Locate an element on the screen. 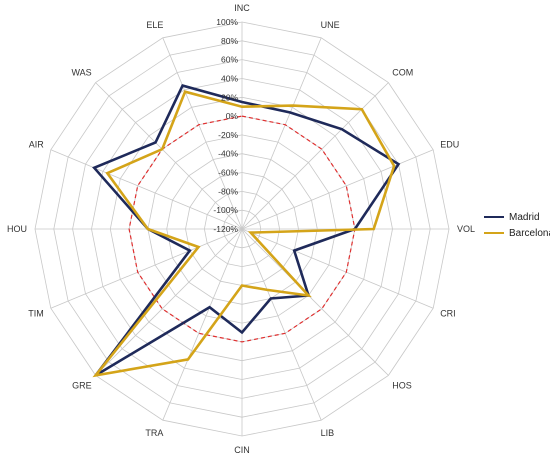 Image resolution: width=550 pixels, height=461 pixels. axis-label-inc: INC is located at coordinates (242, 8).